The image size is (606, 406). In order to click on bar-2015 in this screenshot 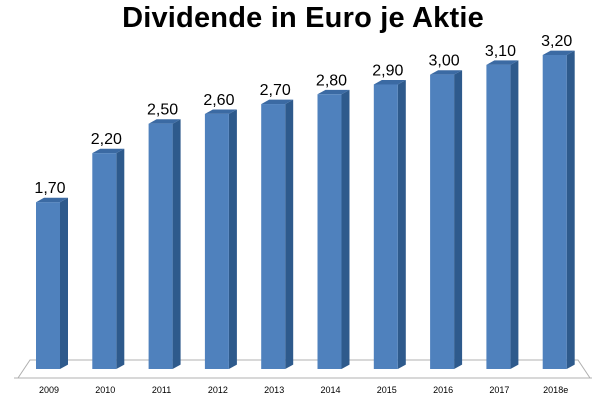, I will do `click(389, 224)`.